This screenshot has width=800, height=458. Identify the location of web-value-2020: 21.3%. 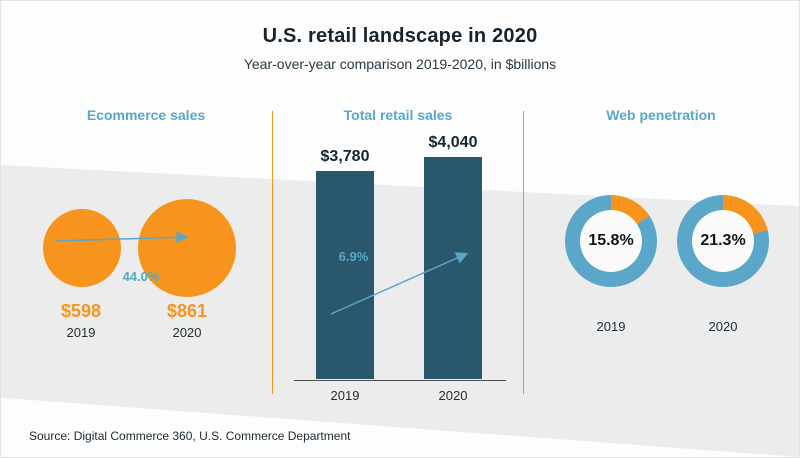
(723, 240).